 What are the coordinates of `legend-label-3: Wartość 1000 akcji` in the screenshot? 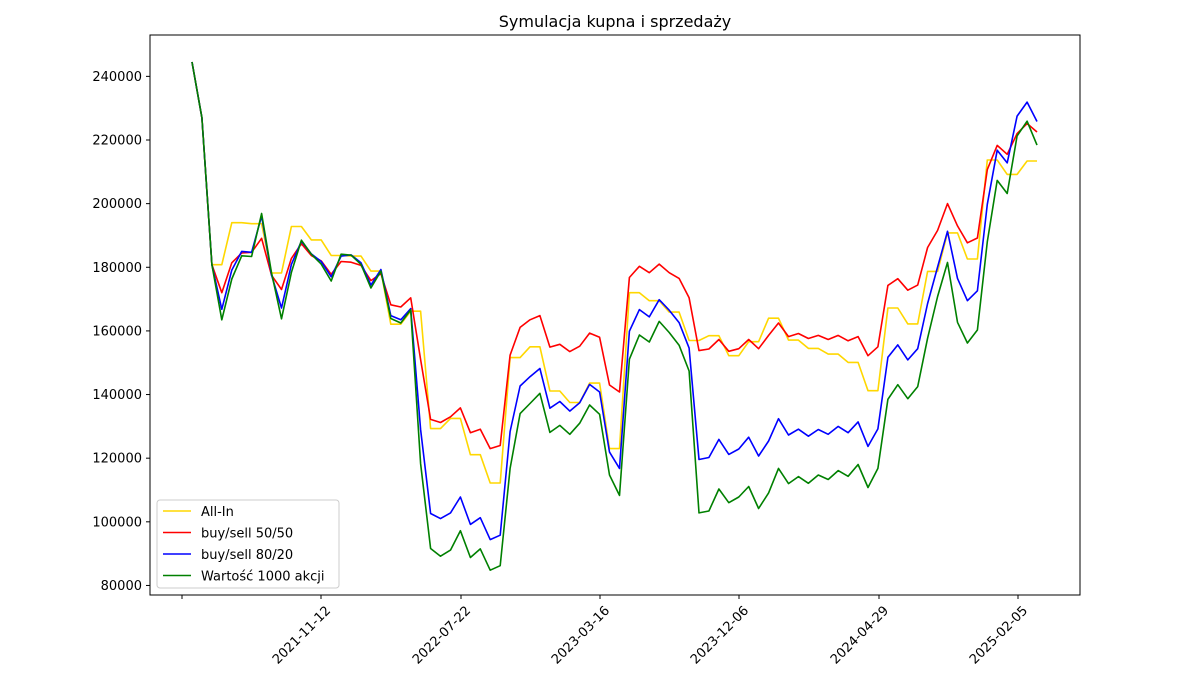 It's located at (263, 577).